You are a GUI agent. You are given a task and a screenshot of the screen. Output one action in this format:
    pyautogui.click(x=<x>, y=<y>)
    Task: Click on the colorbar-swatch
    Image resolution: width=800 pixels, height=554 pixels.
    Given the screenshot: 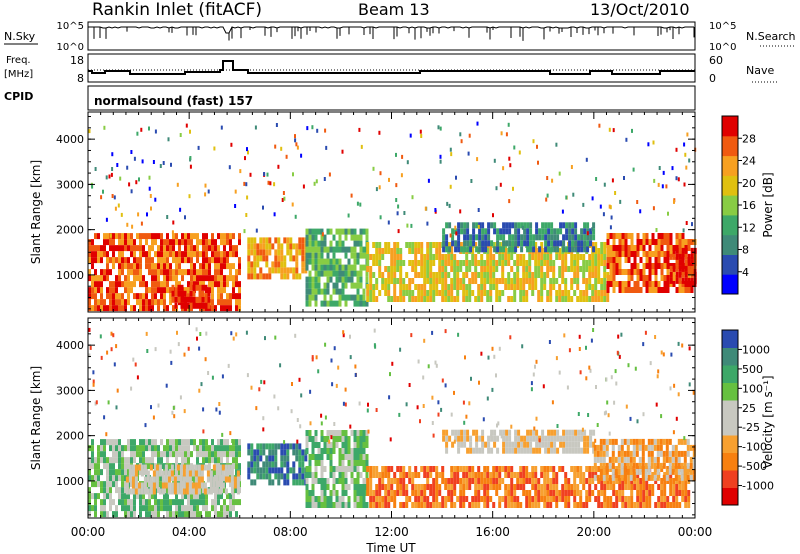 What is the action you would take?
    pyautogui.click(x=730, y=225)
    